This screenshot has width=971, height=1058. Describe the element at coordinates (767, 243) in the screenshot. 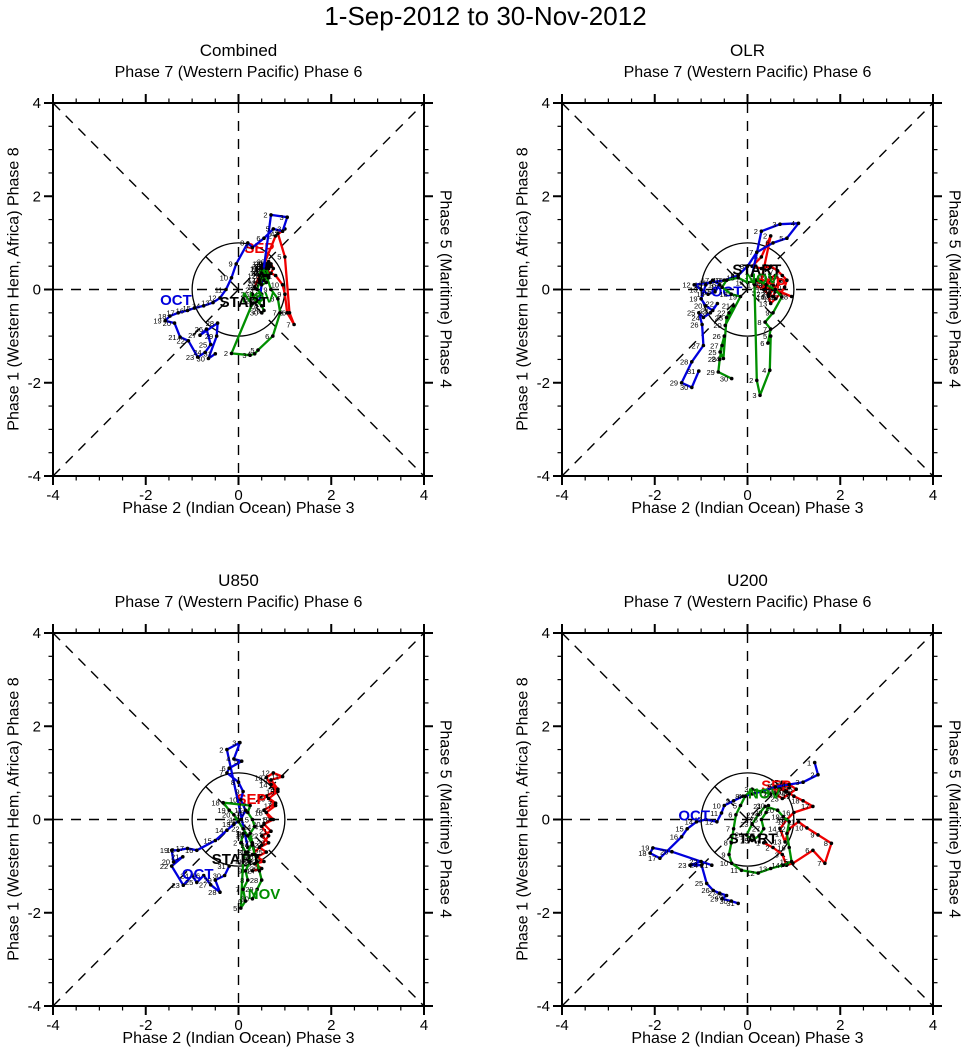

I see `svg-text: 6` at that location.